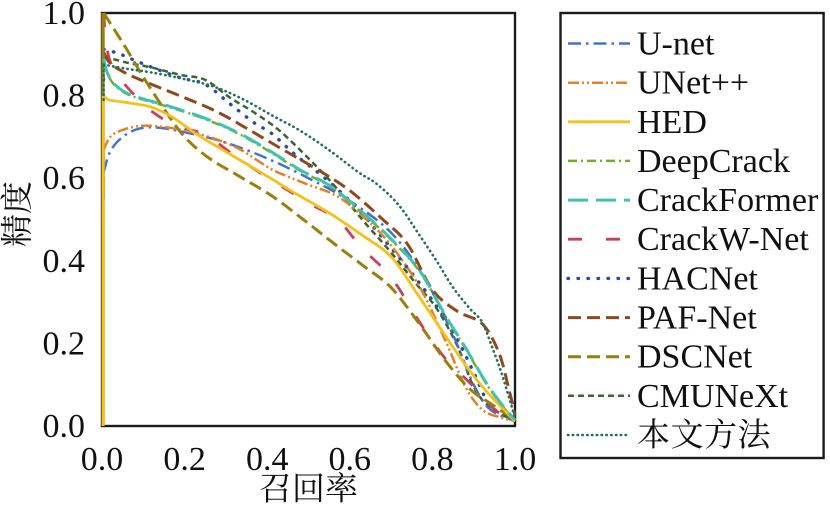  Describe the element at coordinates (713, 161) in the screenshot. I see `svg-text: DeepCrack` at that location.